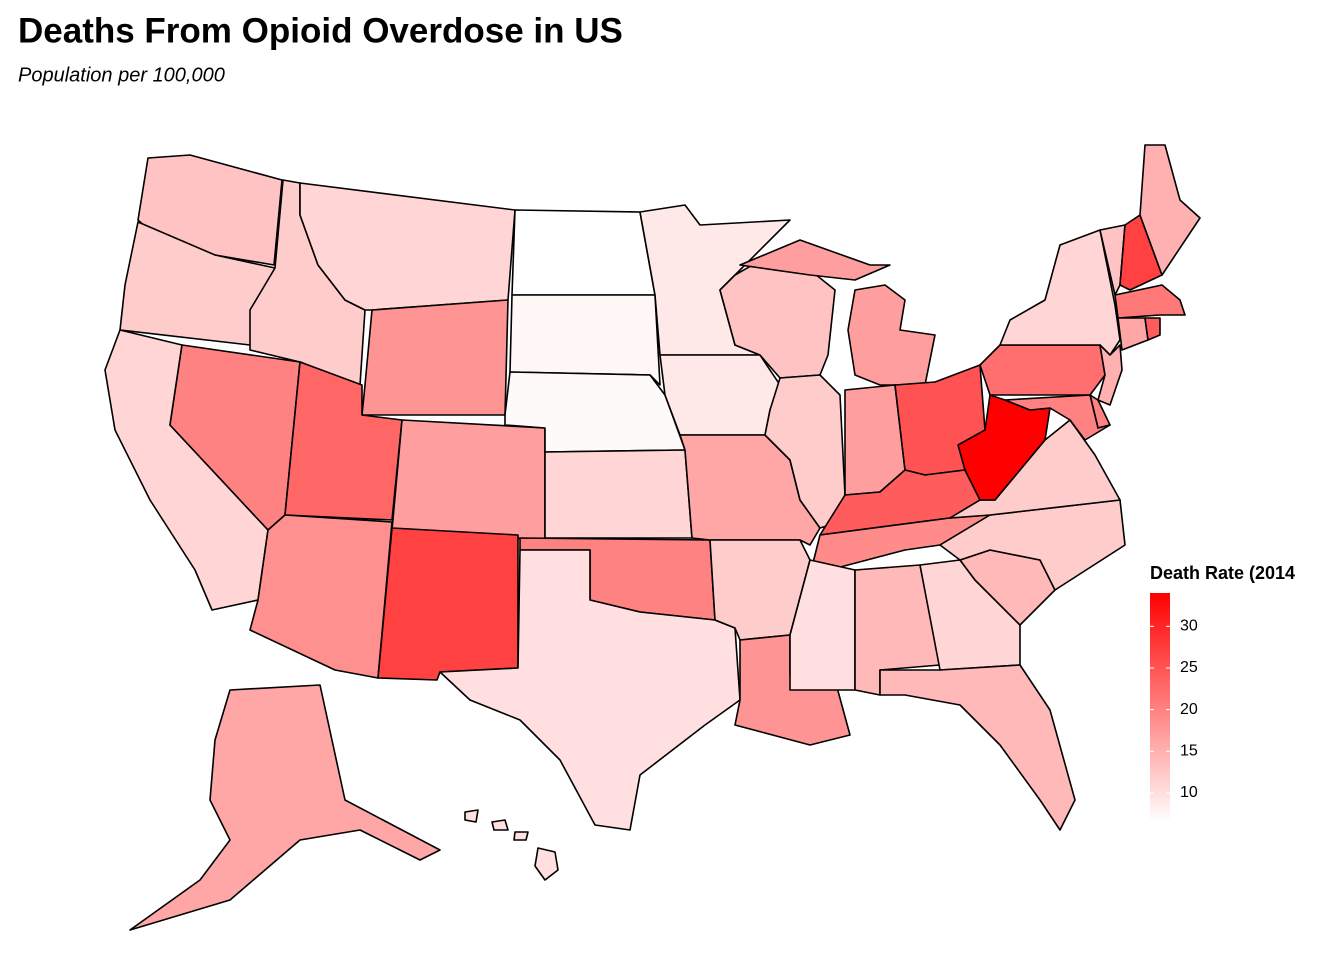  What do you see at coordinates (1160, 707) in the screenshot?
I see `colorbar` at bounding box center [1160, 707].